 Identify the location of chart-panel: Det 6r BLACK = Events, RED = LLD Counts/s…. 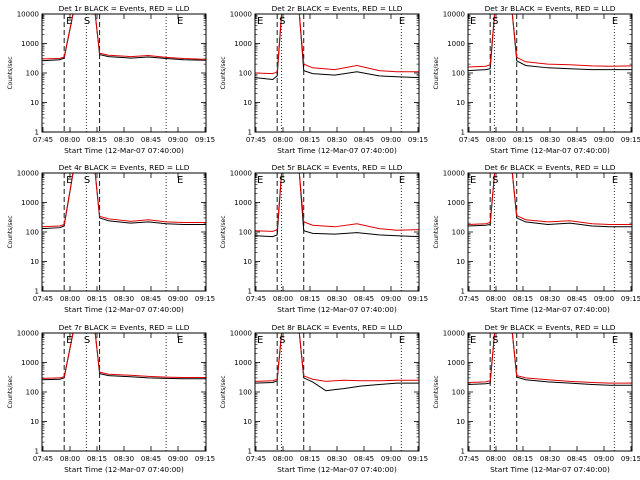
(536, 238).